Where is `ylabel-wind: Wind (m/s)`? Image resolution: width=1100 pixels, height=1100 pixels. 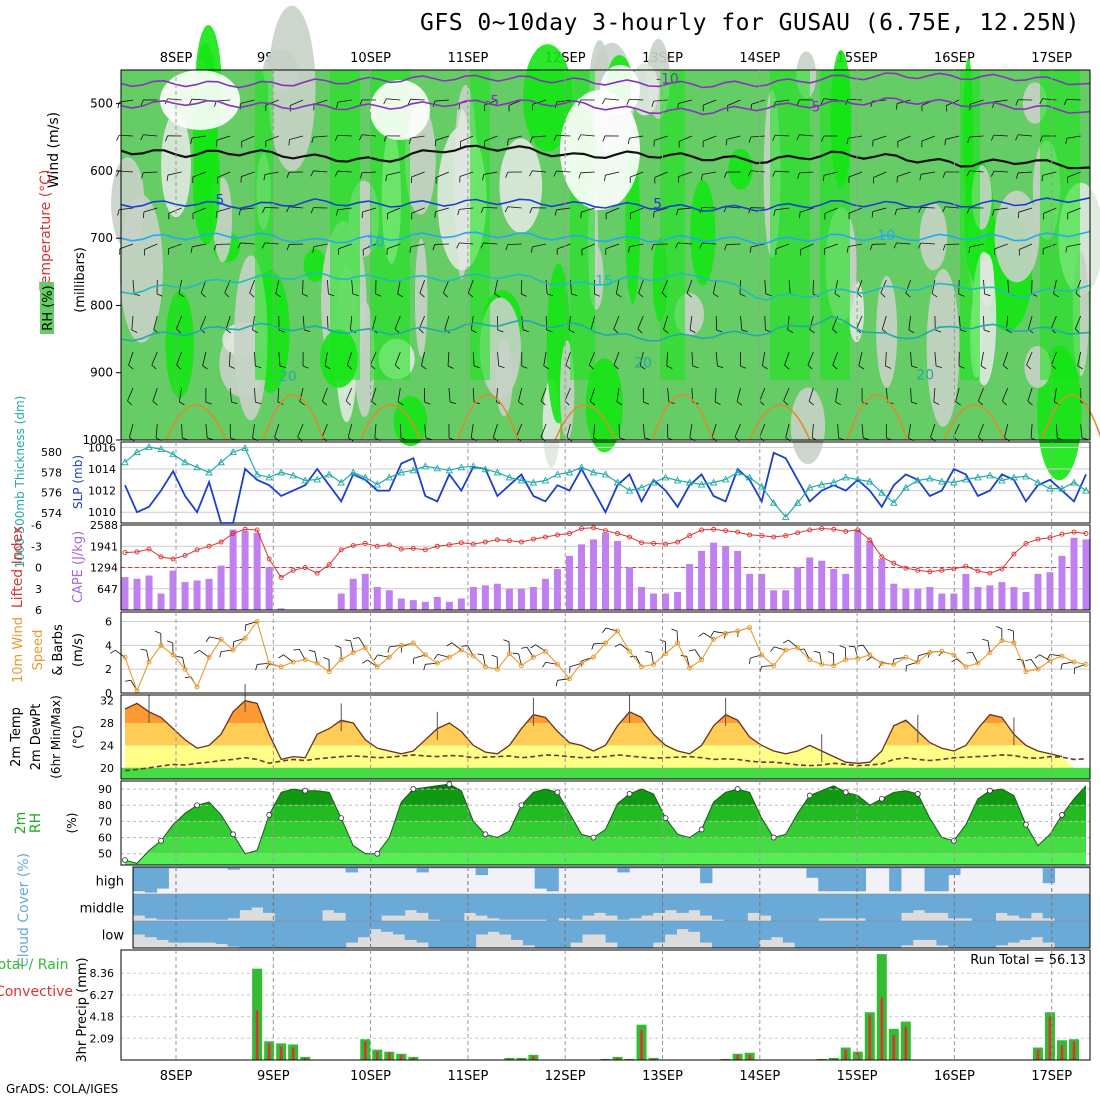
ylabel-wind: Wind (m/s) is located at coordinates (54, 150).